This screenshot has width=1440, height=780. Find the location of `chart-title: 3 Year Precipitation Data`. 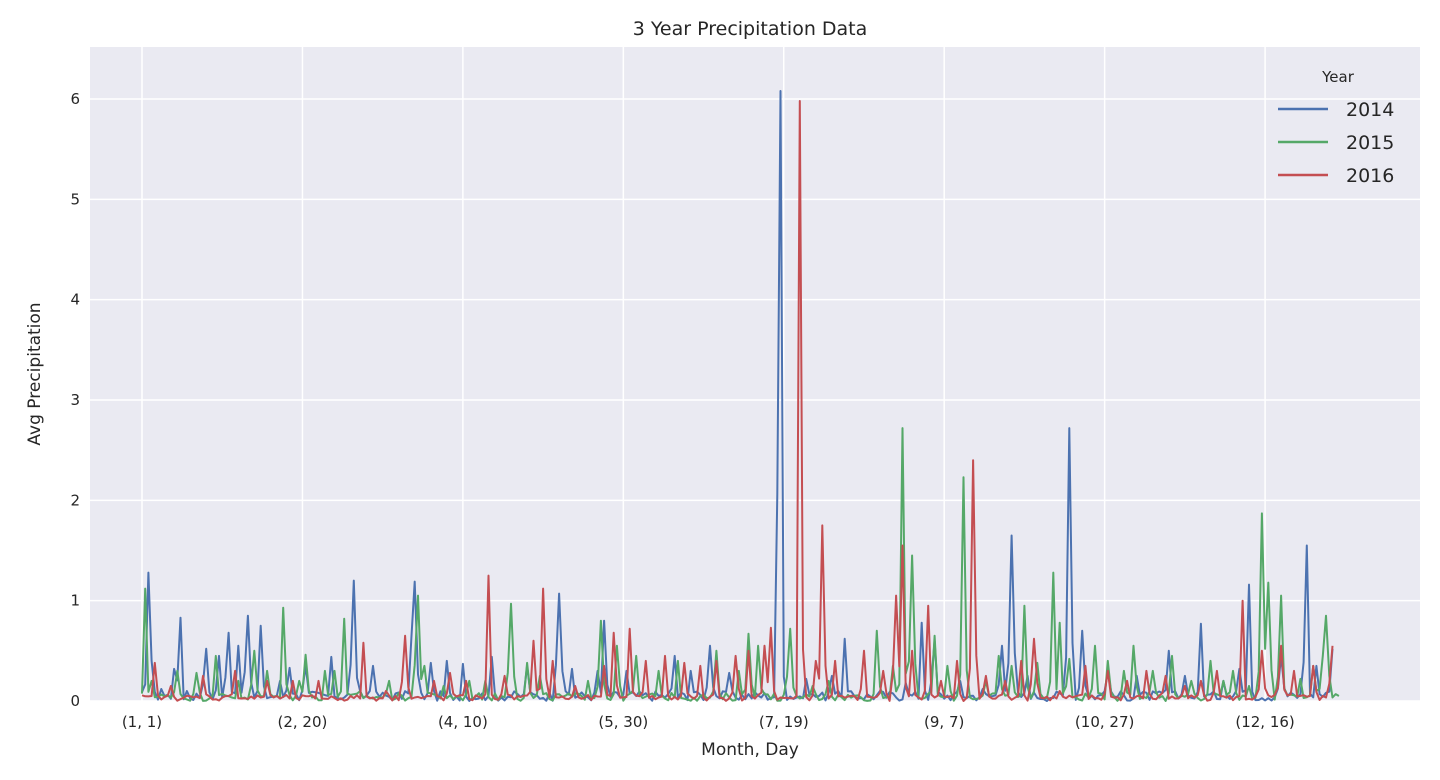

chart-title: 3 Year Precipitation Data is located at coordinates (750, 29).